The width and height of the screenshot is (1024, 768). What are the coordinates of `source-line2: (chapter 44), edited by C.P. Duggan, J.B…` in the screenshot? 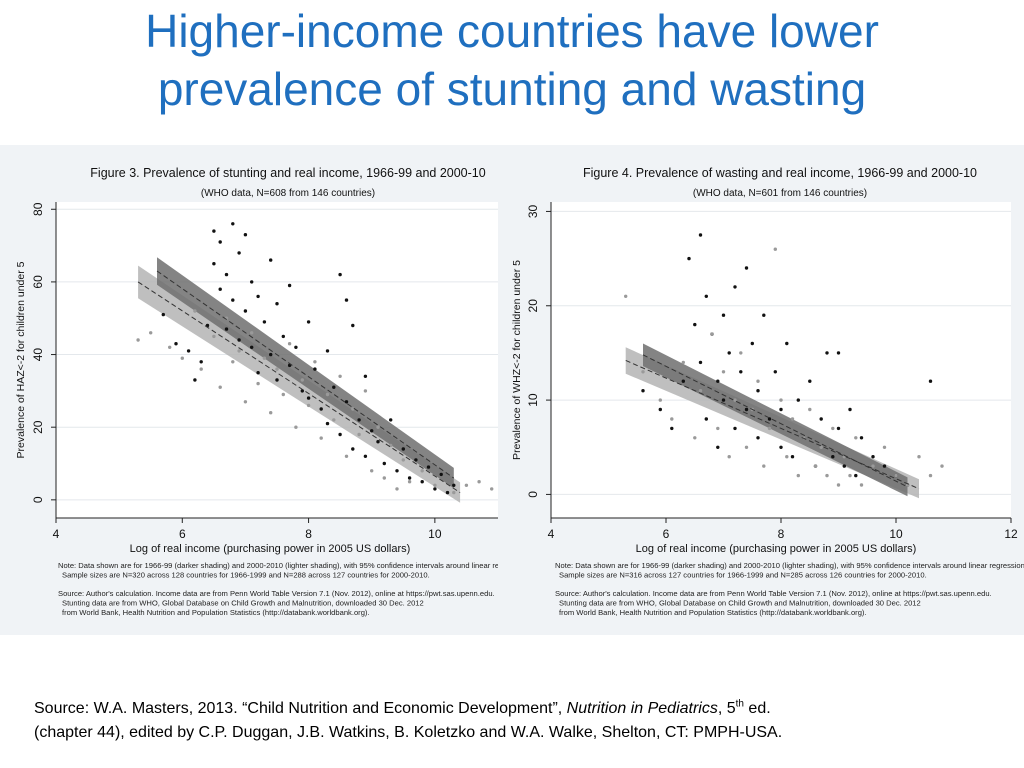 It's located at (408, 732).